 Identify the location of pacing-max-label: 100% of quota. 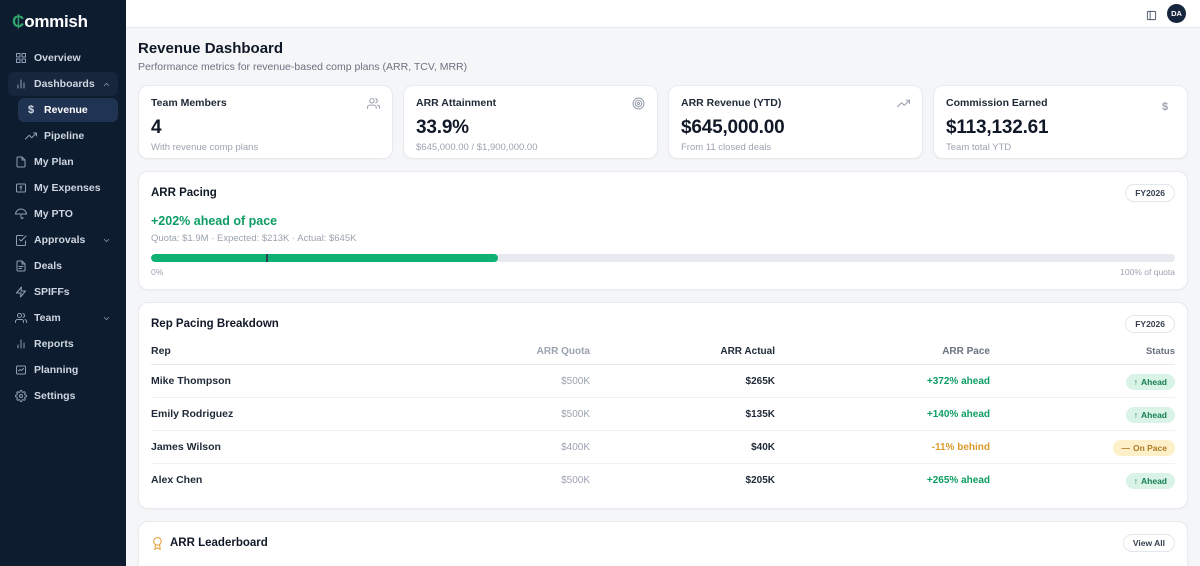
(1147, 272).